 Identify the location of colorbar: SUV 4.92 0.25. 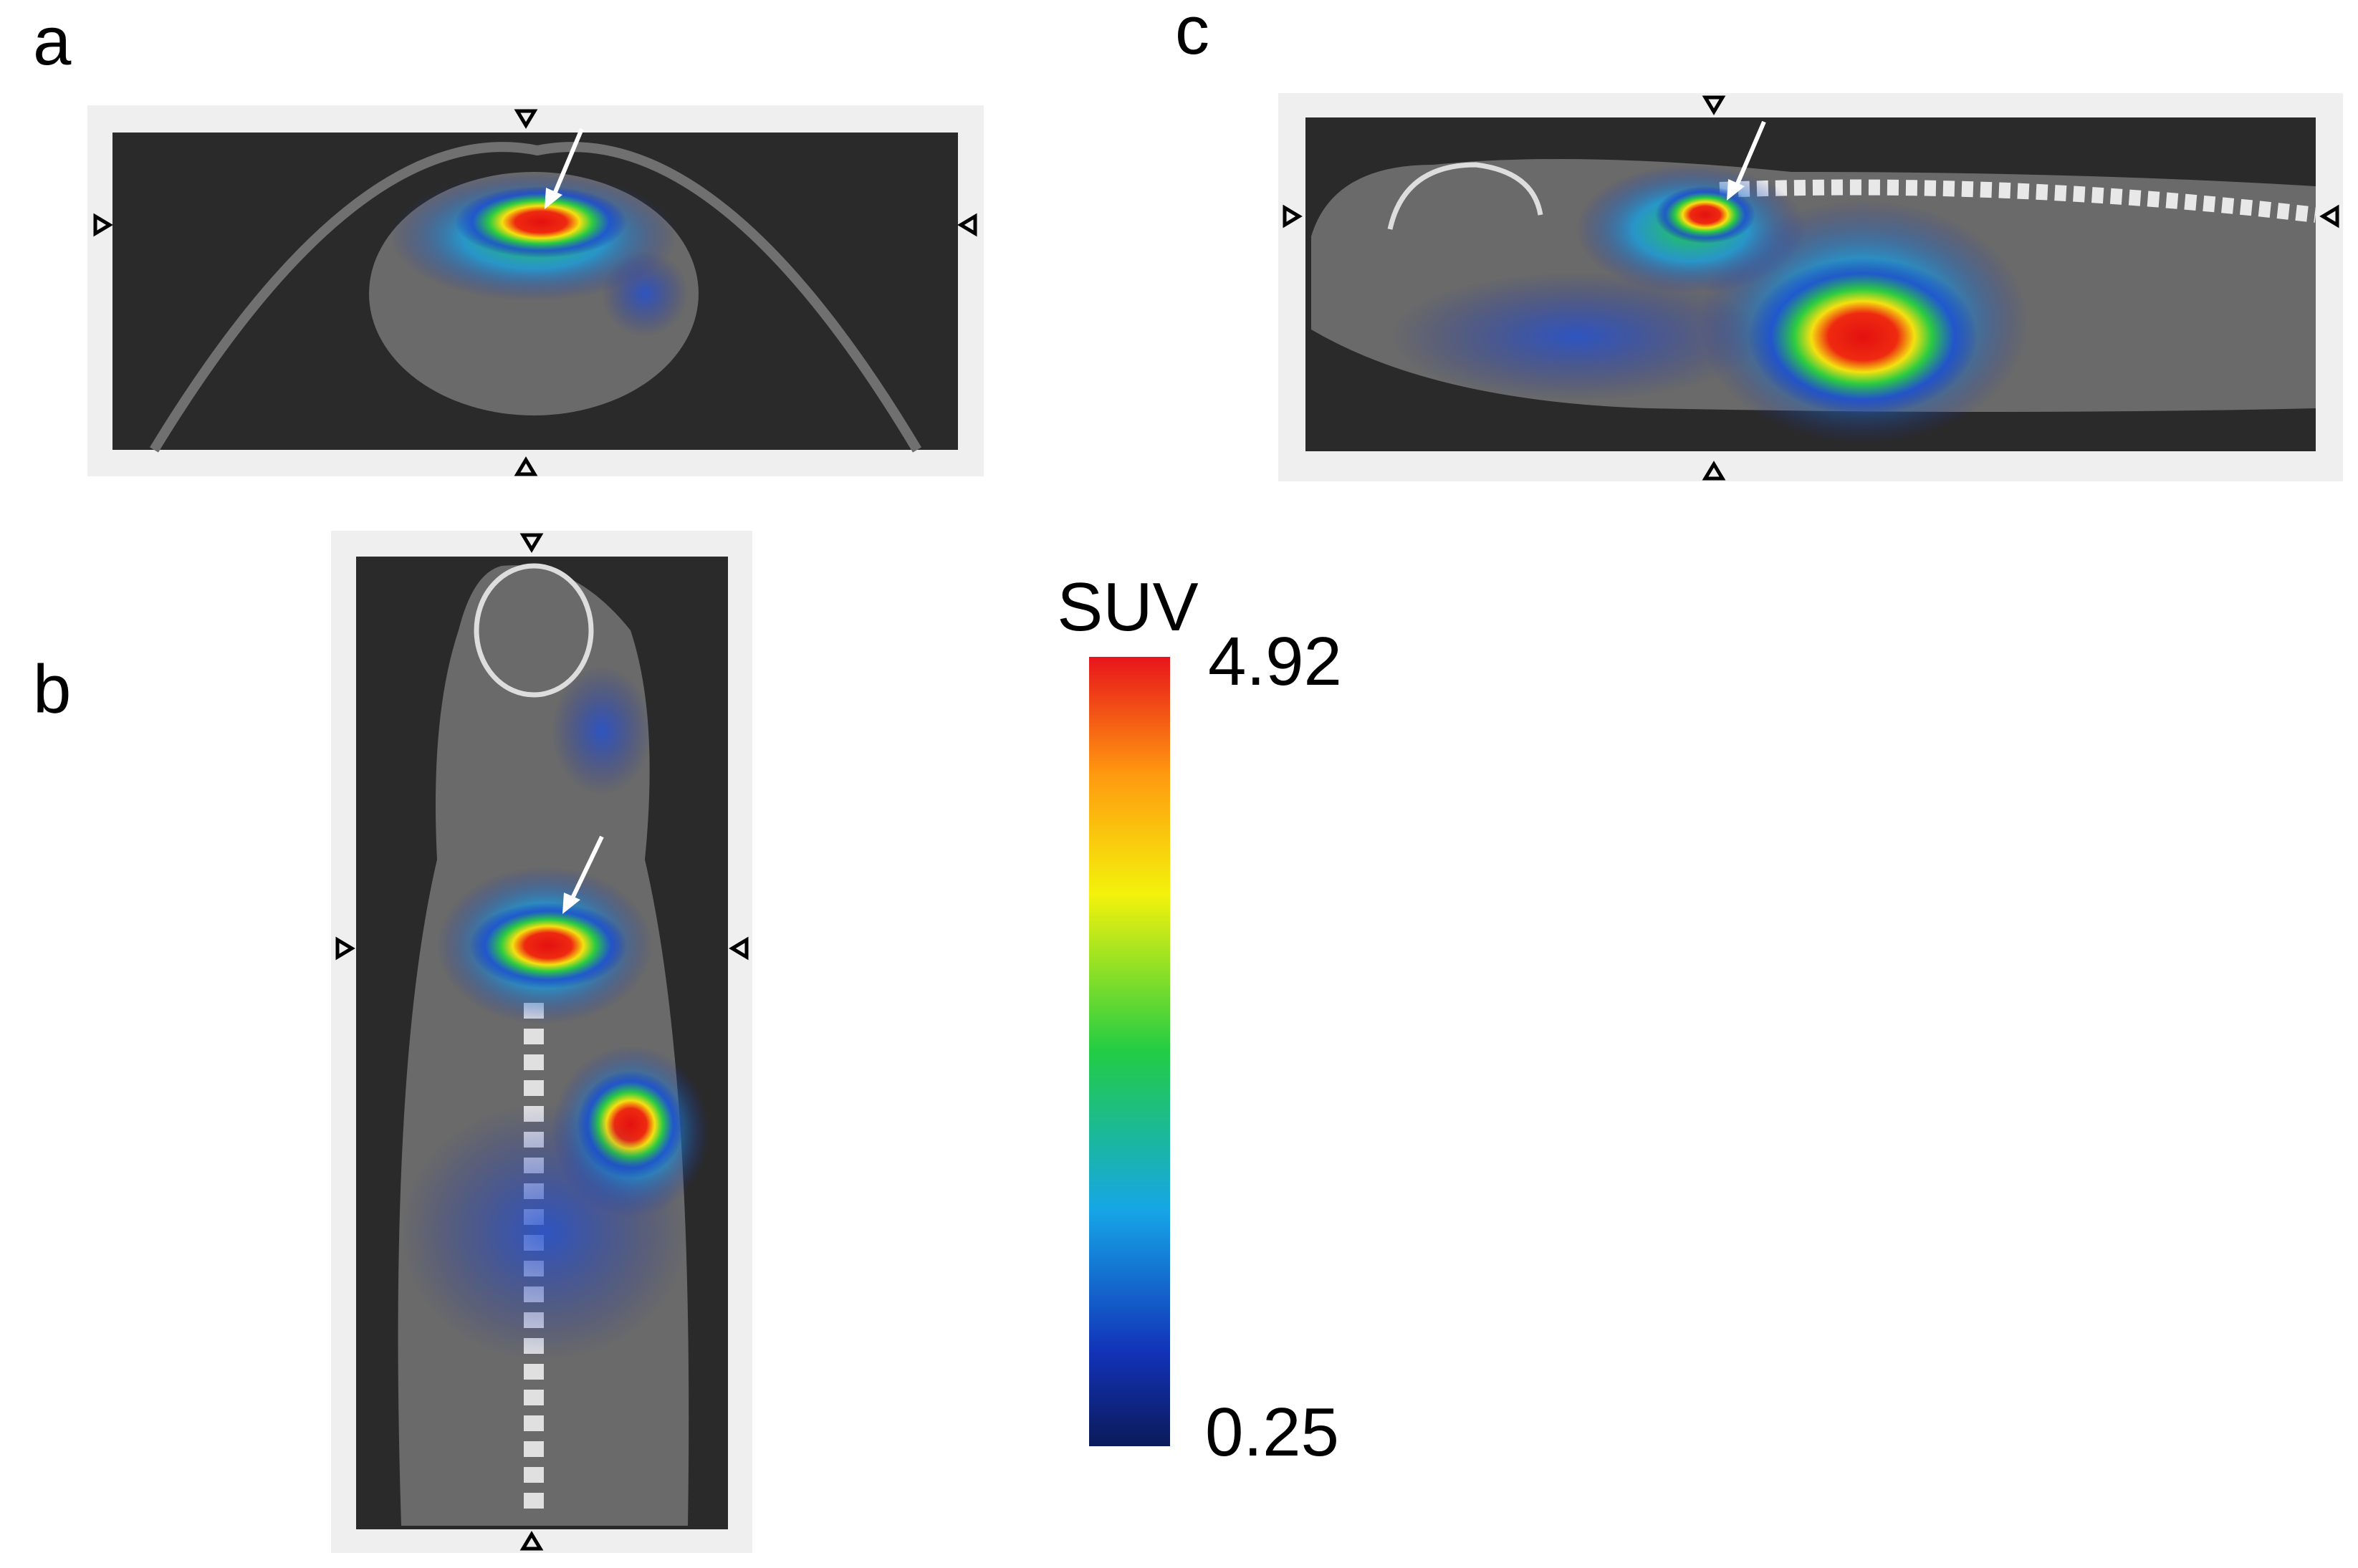
(1199, 1020).